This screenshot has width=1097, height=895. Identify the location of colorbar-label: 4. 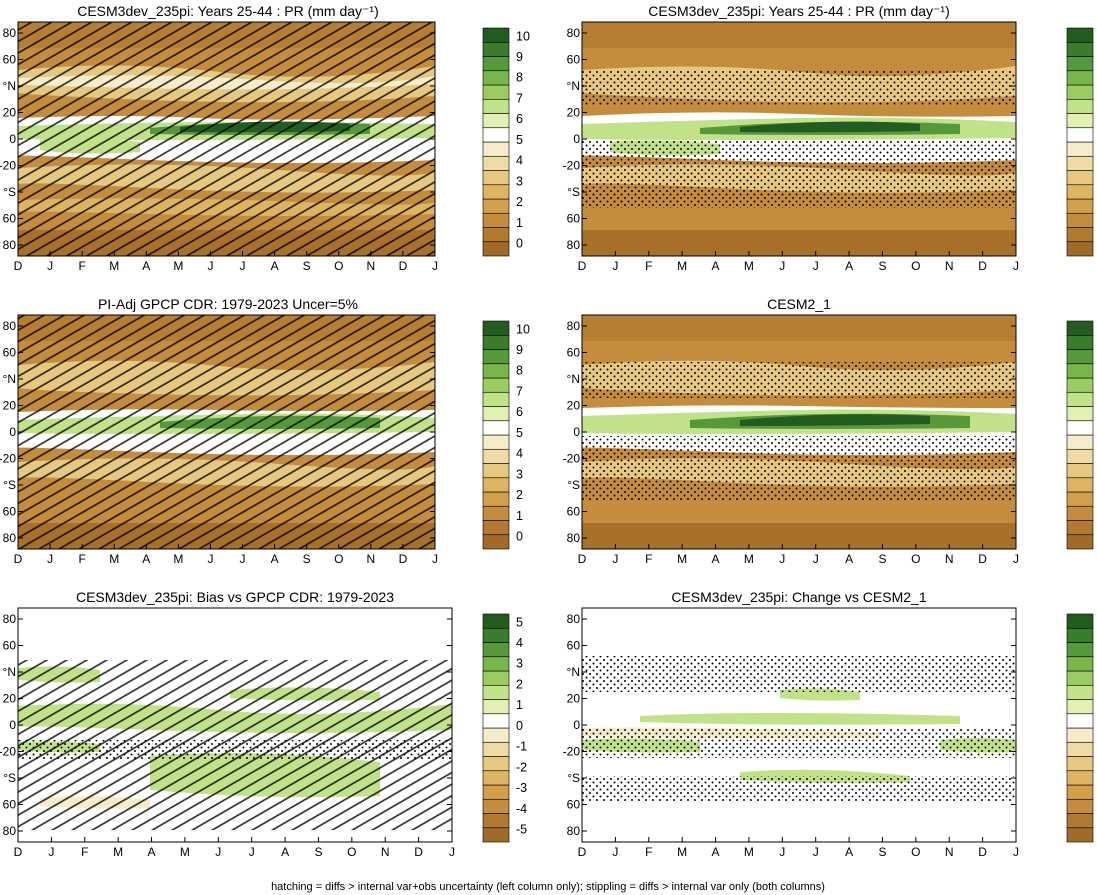
(519, 161).